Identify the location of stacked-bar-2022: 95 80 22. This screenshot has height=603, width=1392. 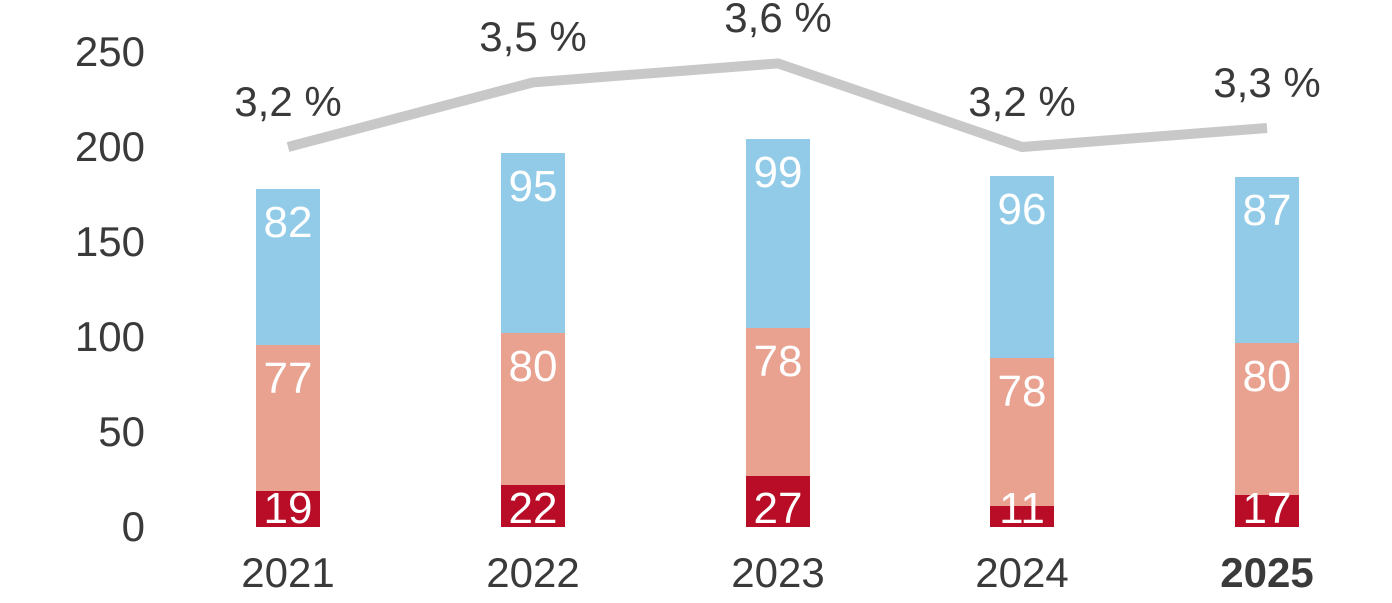
(533, 341).